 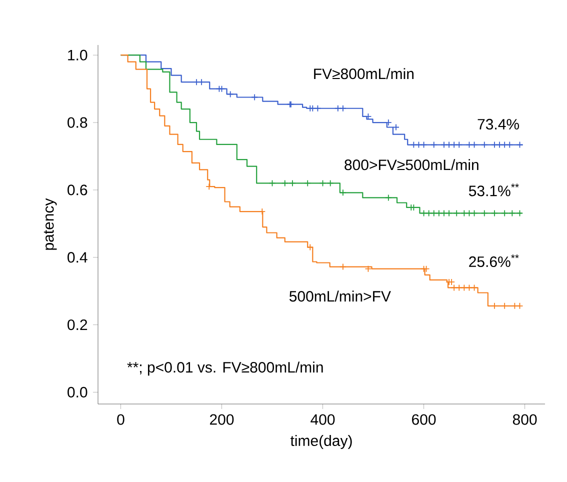 I want to click on x-tick-label: 600, so click(x=424, y=419).